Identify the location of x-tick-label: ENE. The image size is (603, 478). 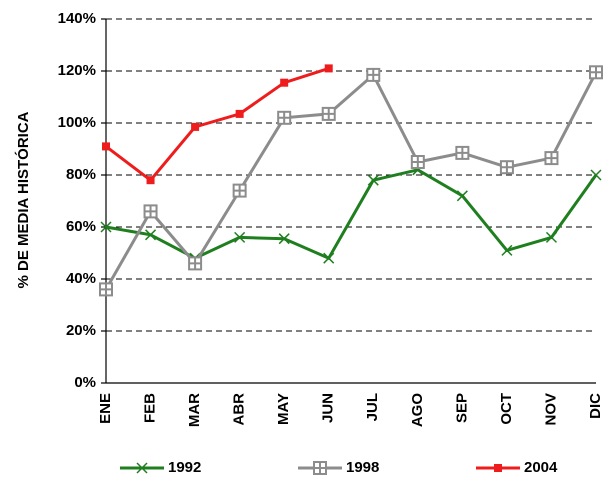
(105, 408).